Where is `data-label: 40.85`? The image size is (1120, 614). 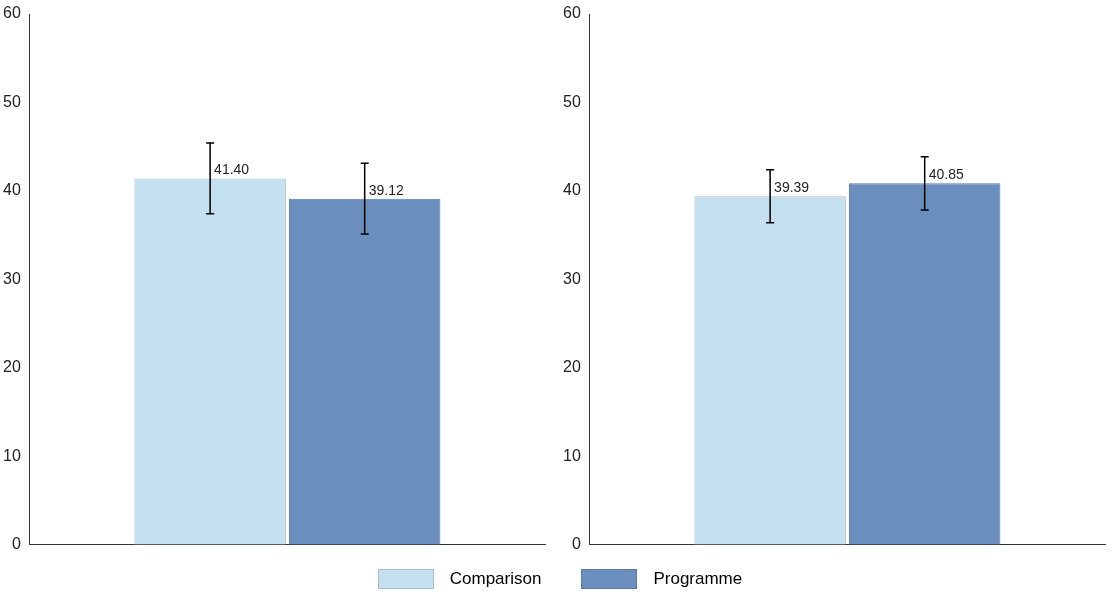 data-label: 40.85 is located at coordinates (946, 174).